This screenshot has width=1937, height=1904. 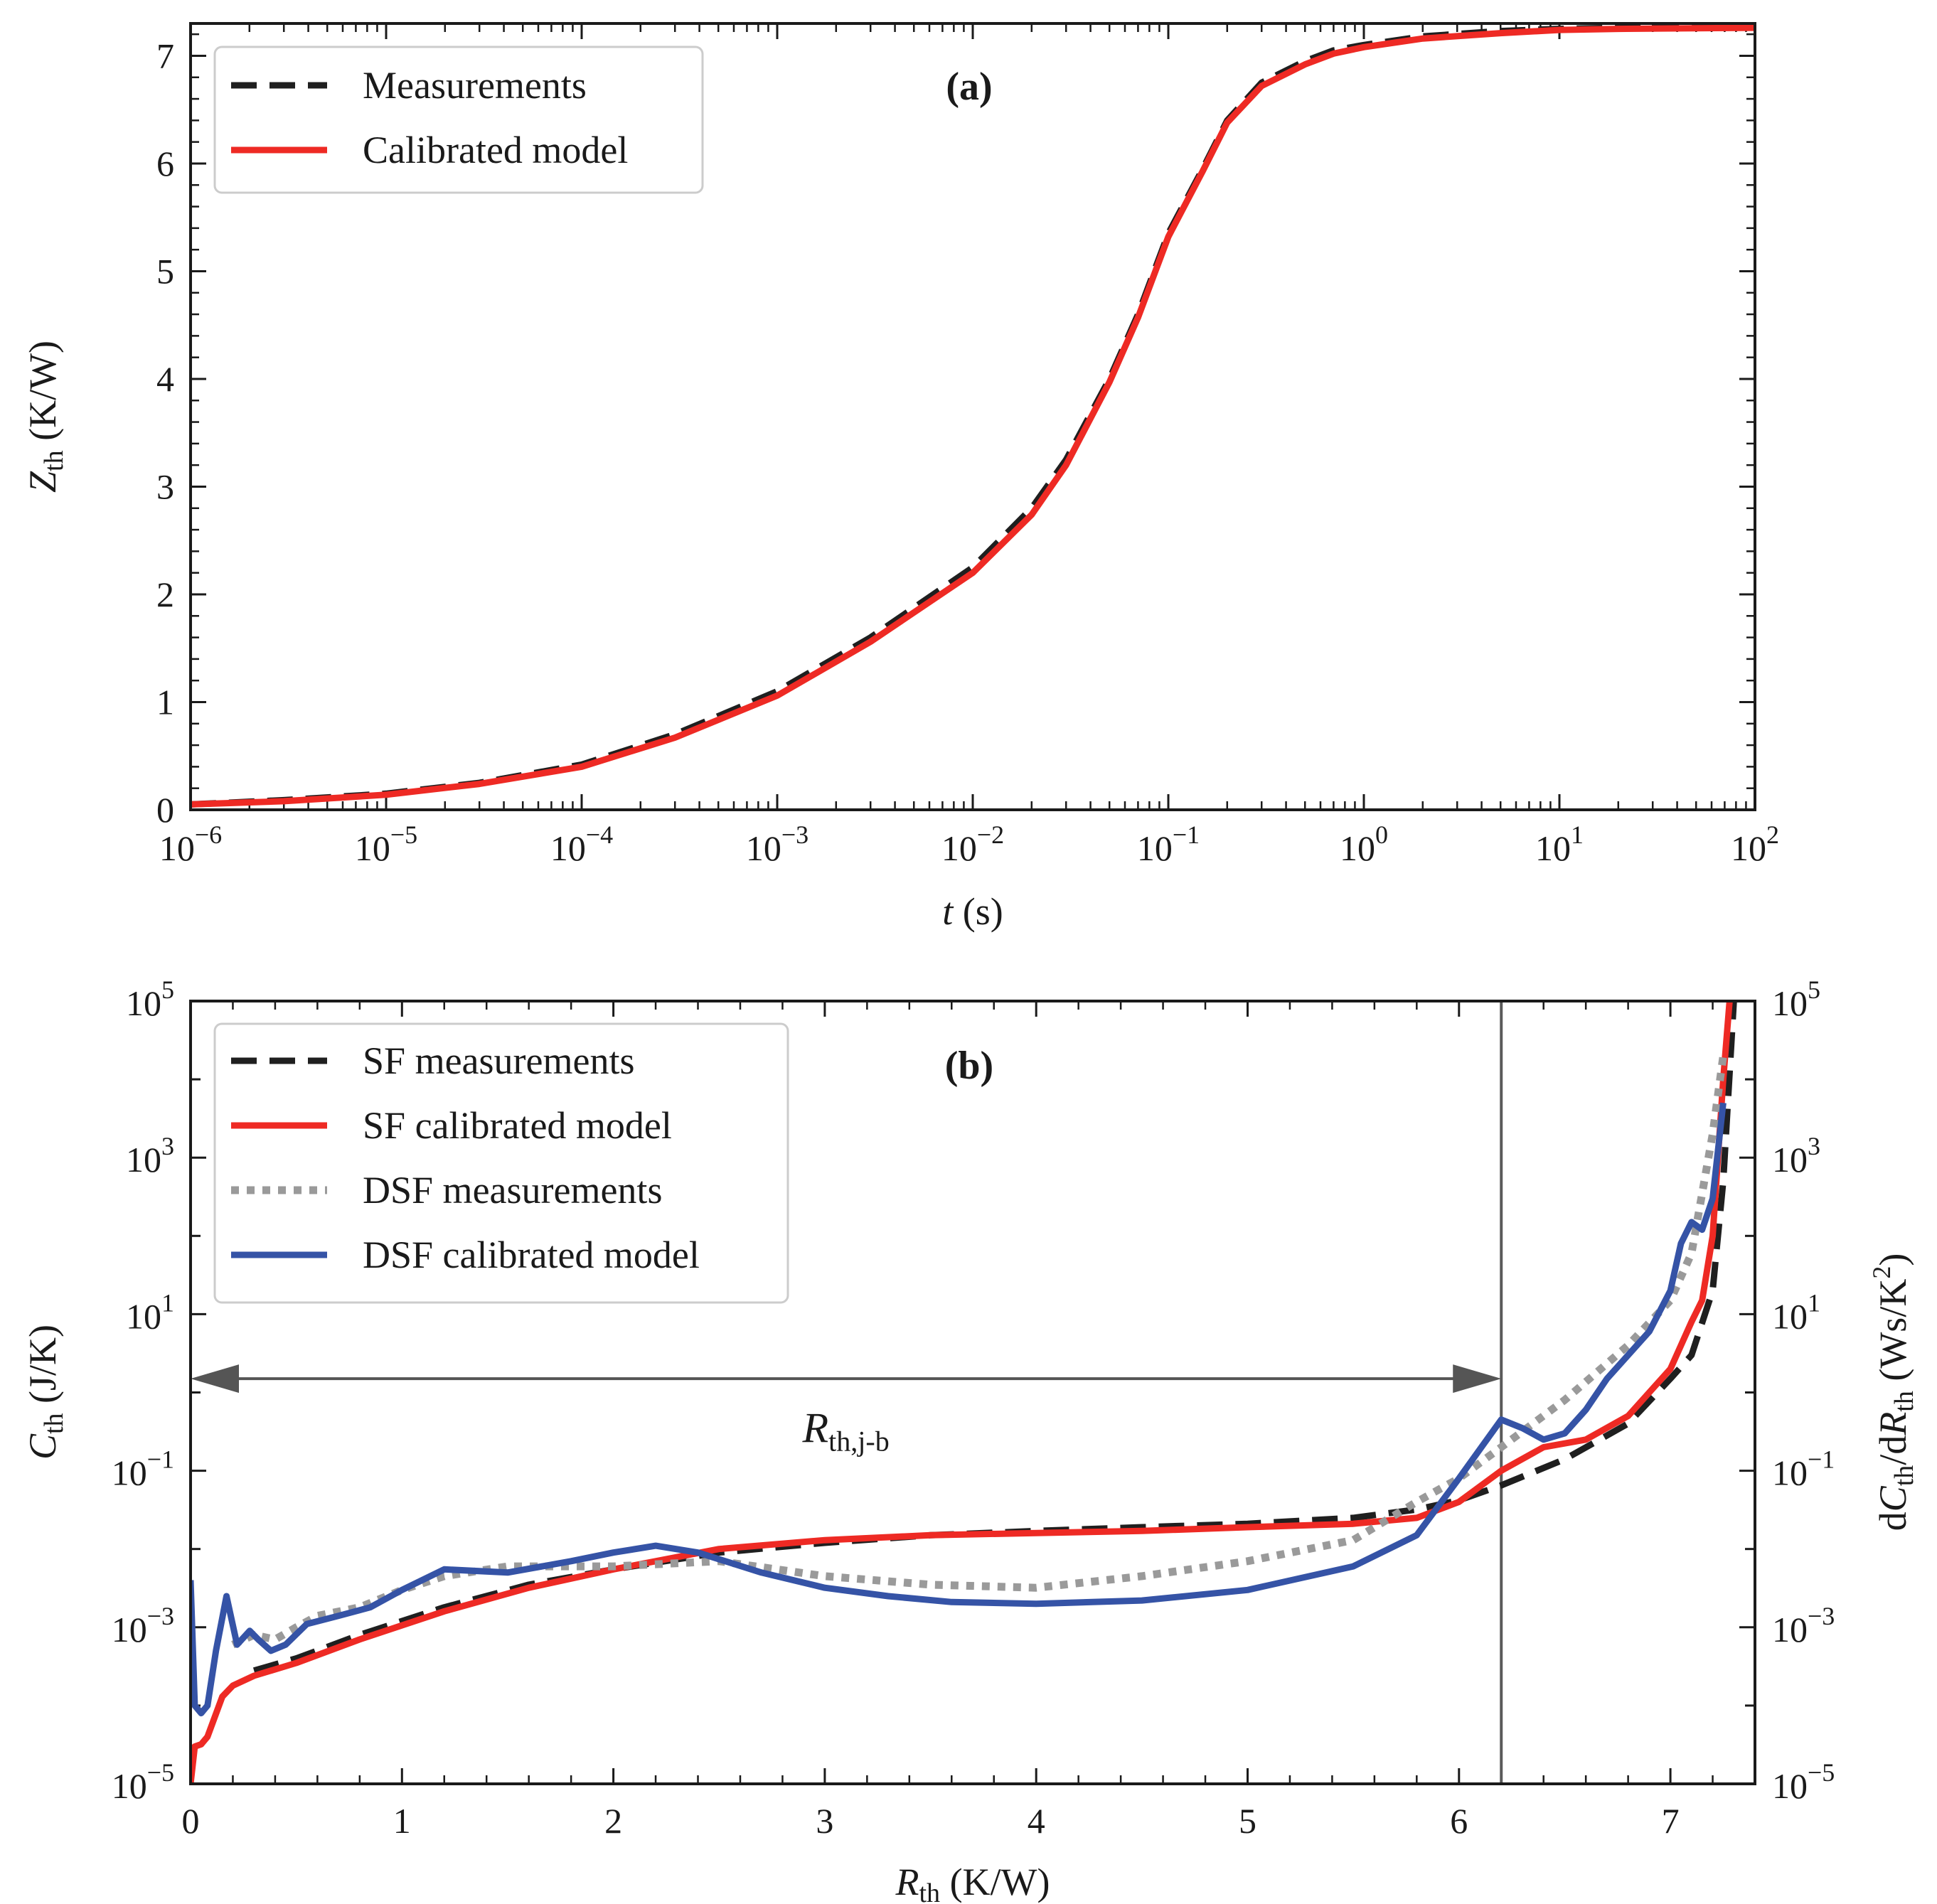 I want to click on panel-b-legend-frame, so click(x=501, y=1163).